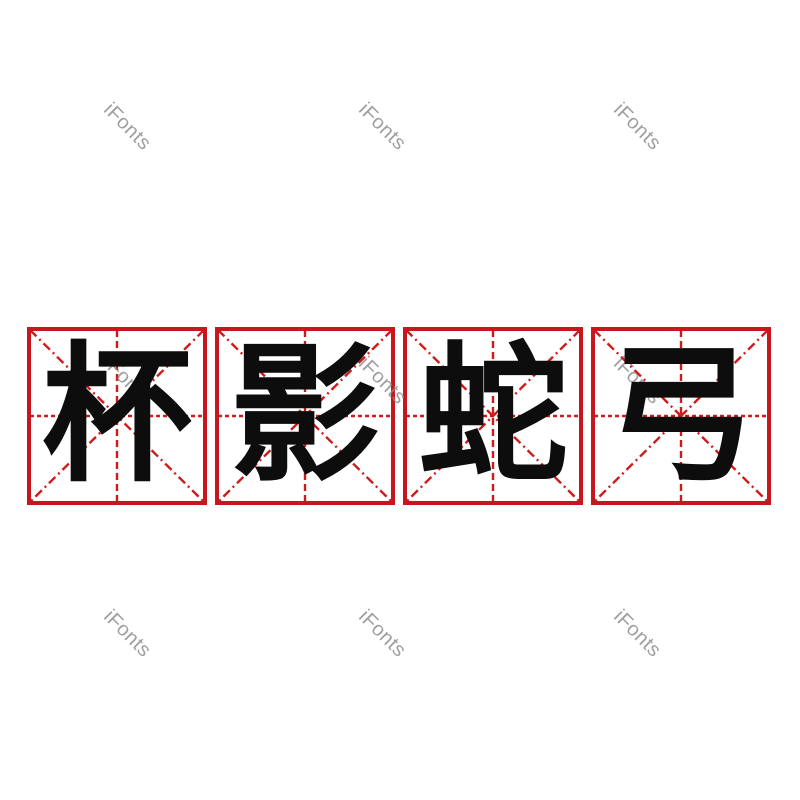 The image size is (800, 800). I want to click on idiom-character-3: 蛇, so click(492, 416).